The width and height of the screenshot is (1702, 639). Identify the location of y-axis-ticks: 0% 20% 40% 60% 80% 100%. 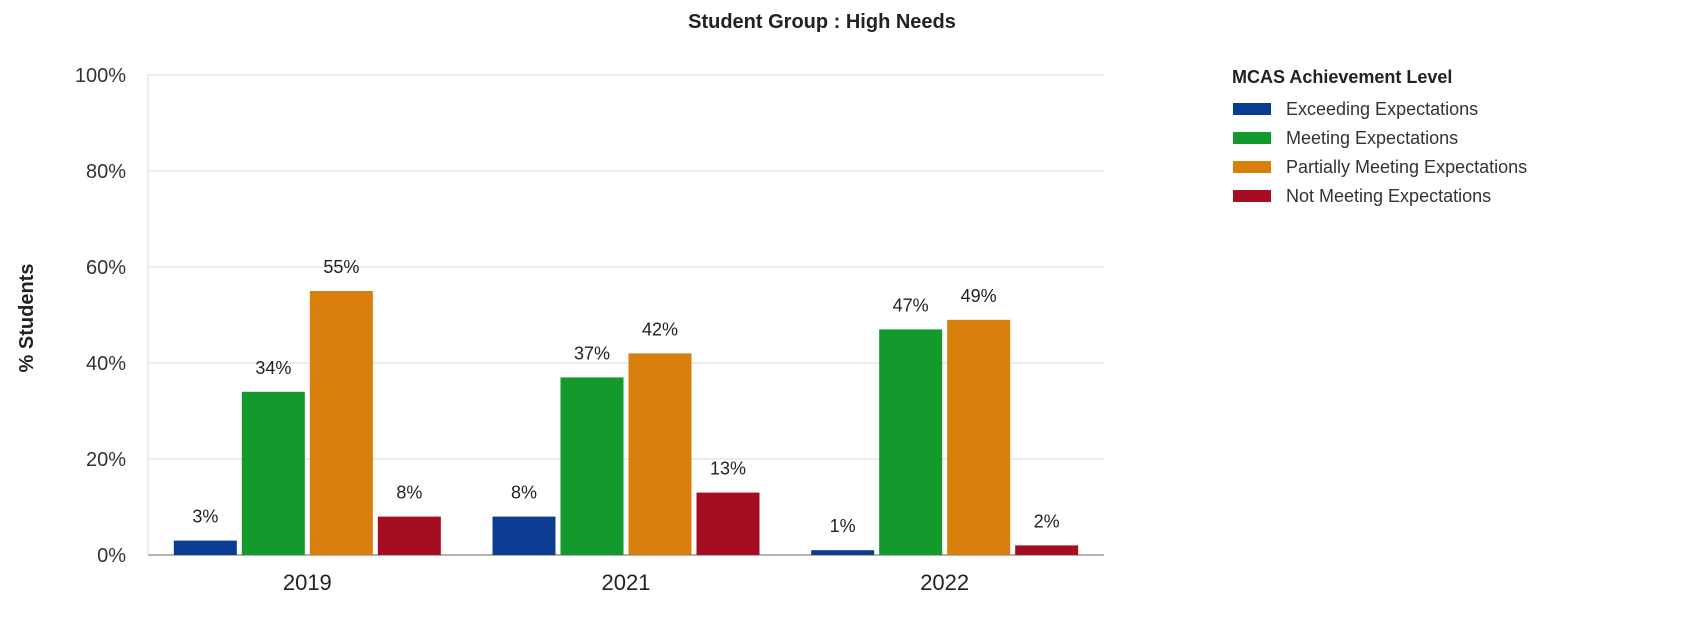
(100, 316).